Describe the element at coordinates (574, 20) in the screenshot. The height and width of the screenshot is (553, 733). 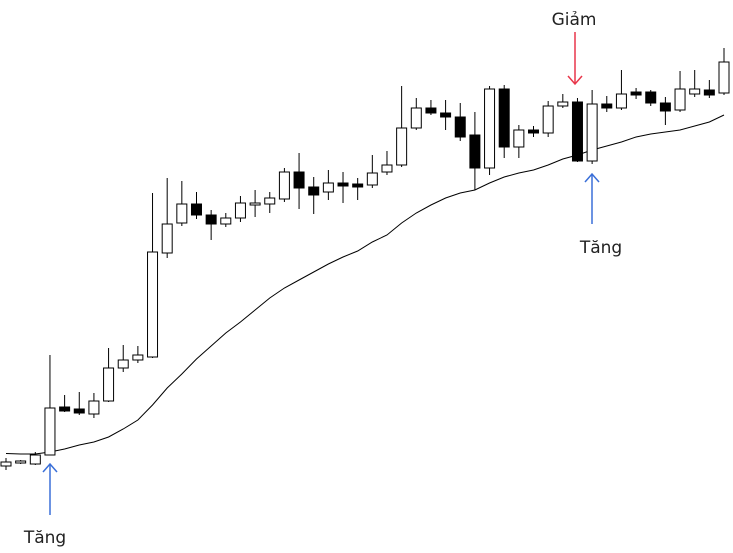
I see `annotation: Giảm` at that location.